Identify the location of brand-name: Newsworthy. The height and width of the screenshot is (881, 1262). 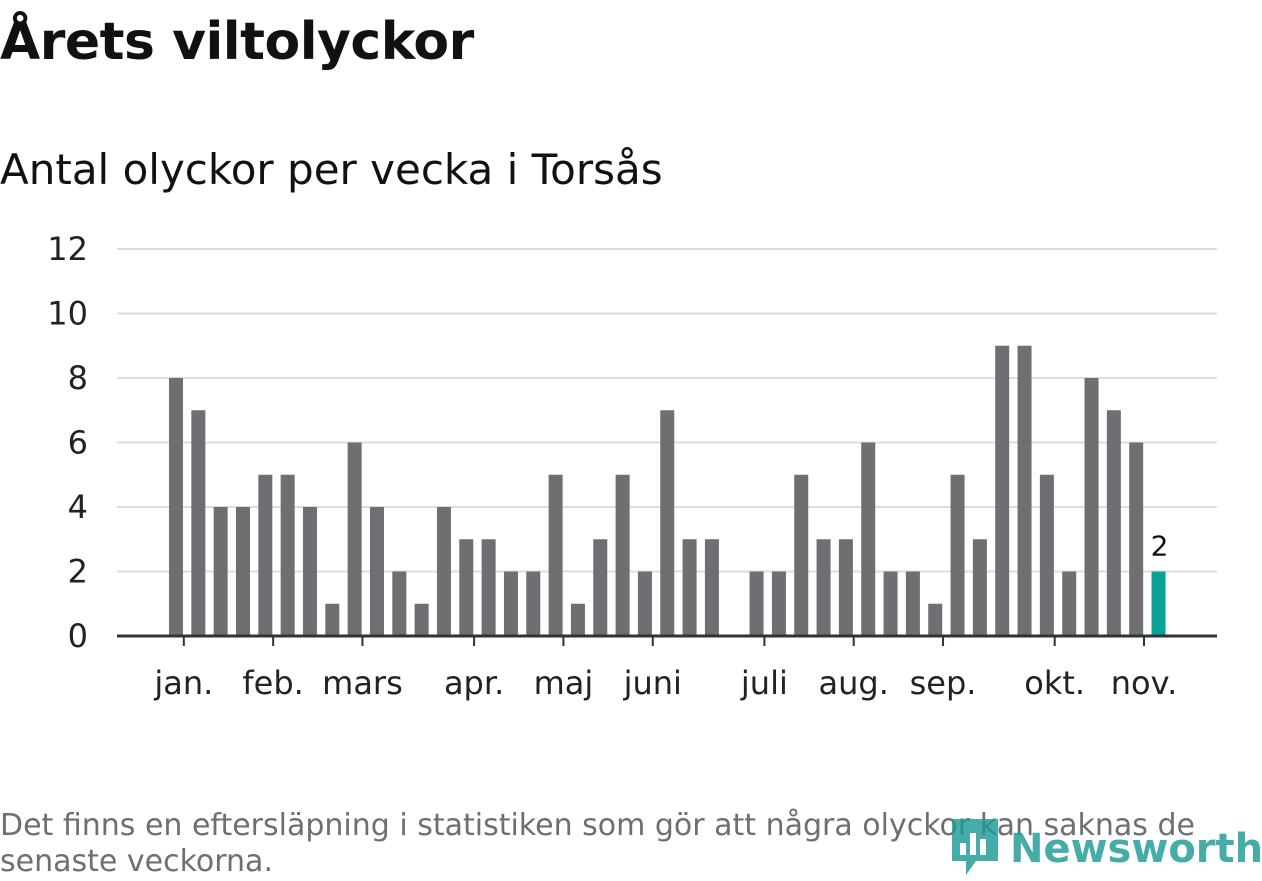
(1136, 848).